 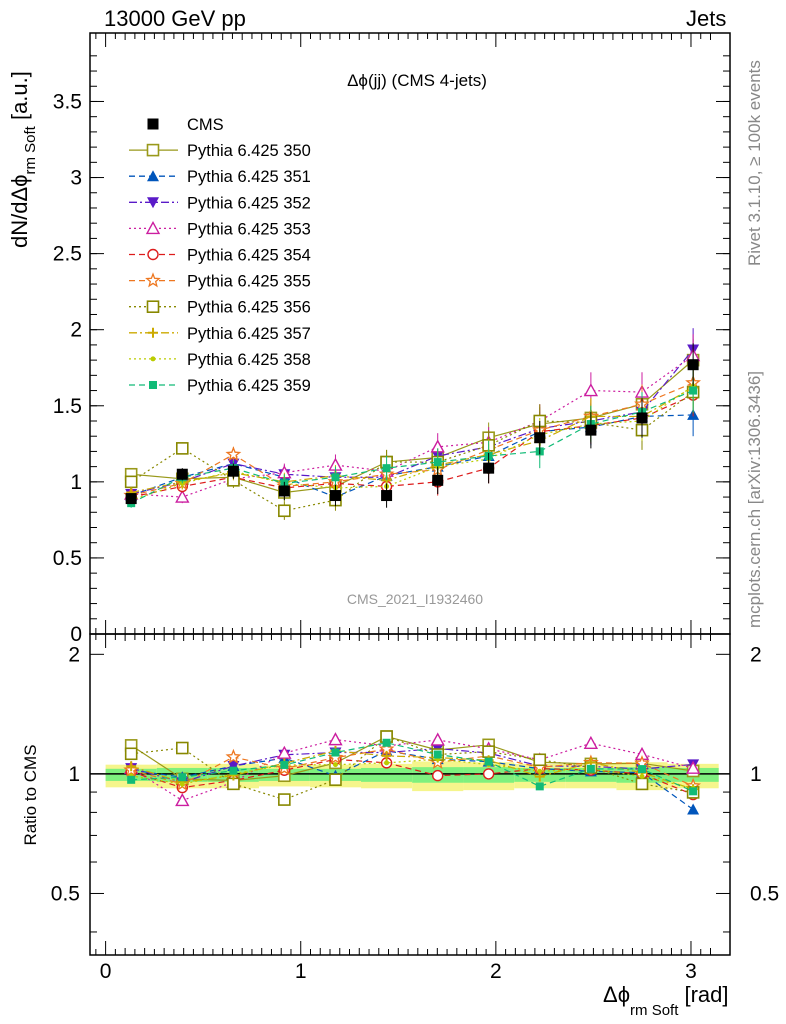 I want to click on y-axis-label: dN/dΔϕrm Soft [a.u.], so click(x=23, y=159).